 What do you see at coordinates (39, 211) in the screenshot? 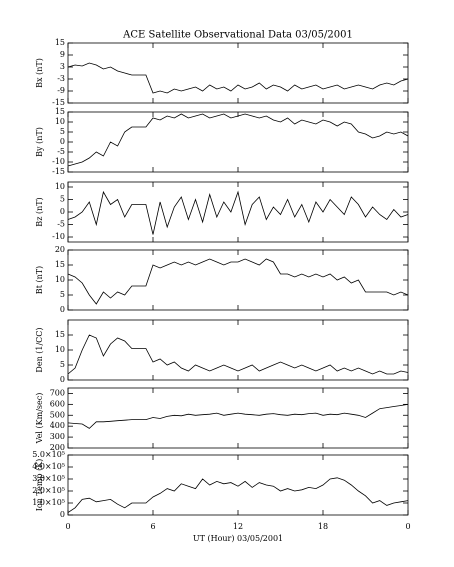
I see `y-axis-label: Bz (nT)` at bounding box center [39, 211].